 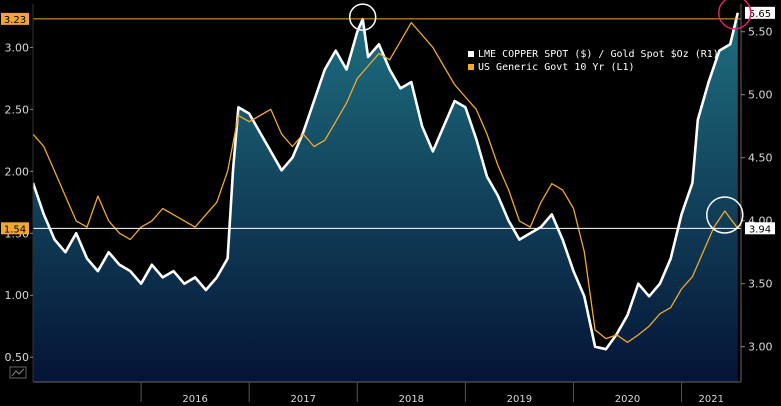 What do you see at coordinates (362, 17) in the screenshot?
I see `peak-2018-highlight-circle` at bounding box center [362, 17].